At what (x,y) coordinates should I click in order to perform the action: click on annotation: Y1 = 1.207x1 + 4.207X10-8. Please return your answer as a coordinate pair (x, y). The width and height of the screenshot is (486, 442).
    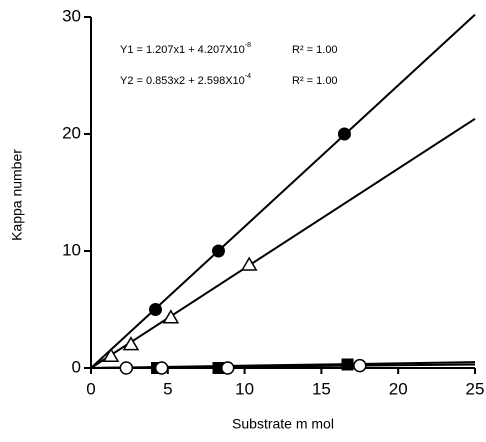
    Looking at the image, I should click on (185, 49).